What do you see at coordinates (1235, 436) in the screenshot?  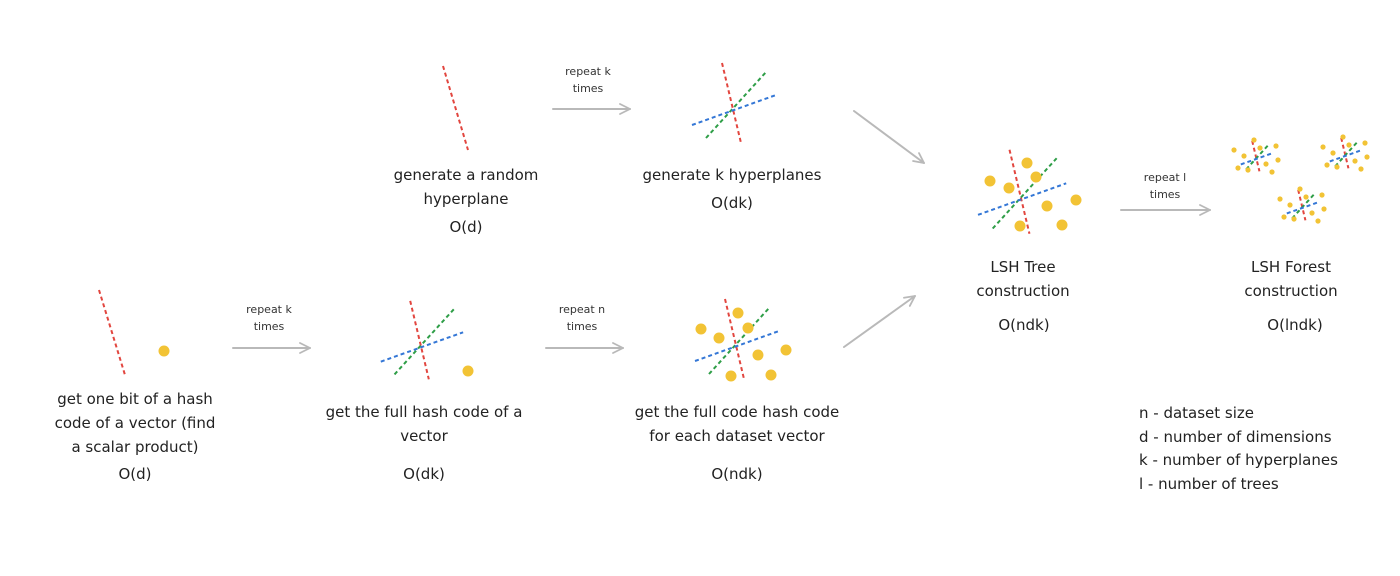 I see `legend-item-d: d - number of dimensions` at bounding box center [1235, 436].